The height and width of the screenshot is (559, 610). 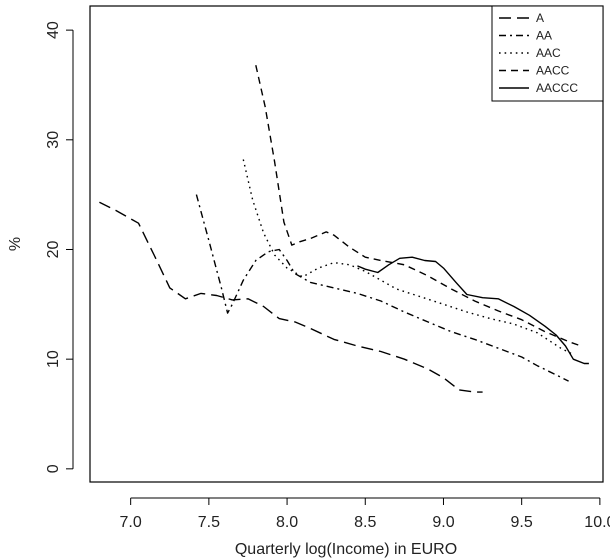 What do you see at coordinates (553, 71) in the screenshot?
I see `legend-label: AACC` at bounding box center [553, 71].